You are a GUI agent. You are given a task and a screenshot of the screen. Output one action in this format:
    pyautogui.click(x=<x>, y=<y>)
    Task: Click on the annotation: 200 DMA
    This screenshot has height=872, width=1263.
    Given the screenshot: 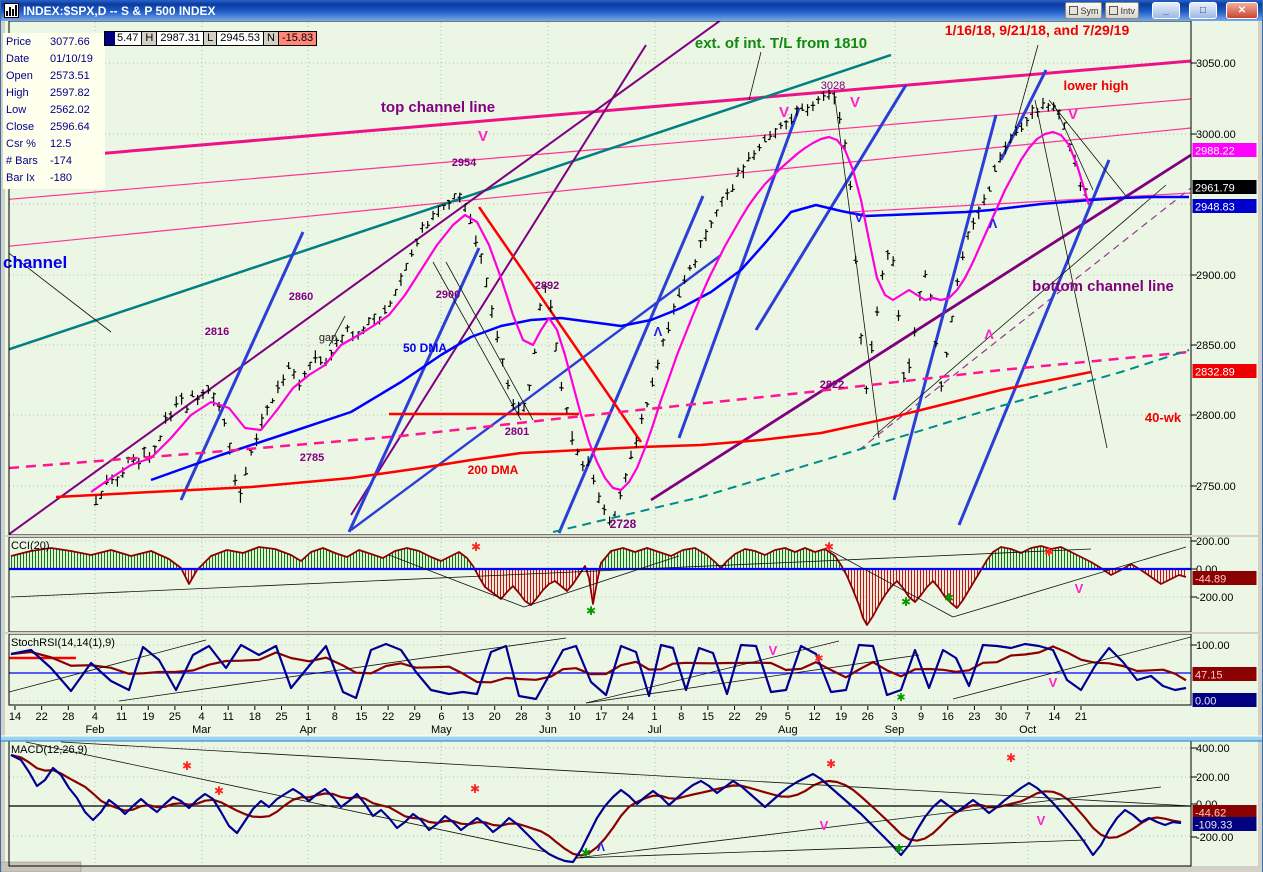 What is the action you would take?
    pyautogui.click(x=493, y=470)
    